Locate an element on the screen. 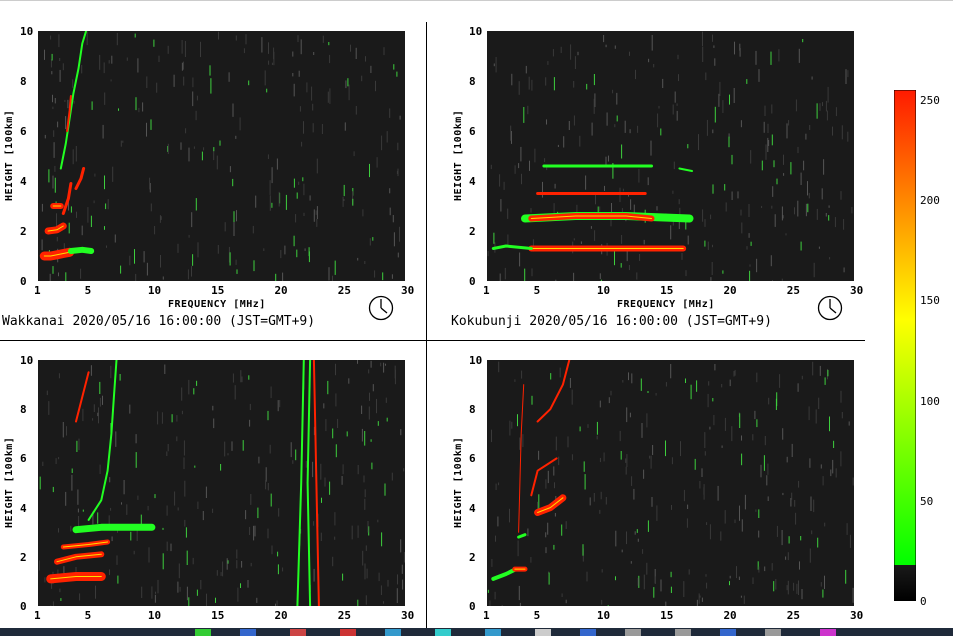 The width and height of the screenshot is (953, 636). x-tick-label: 15 is located at coordinates (667, 615).